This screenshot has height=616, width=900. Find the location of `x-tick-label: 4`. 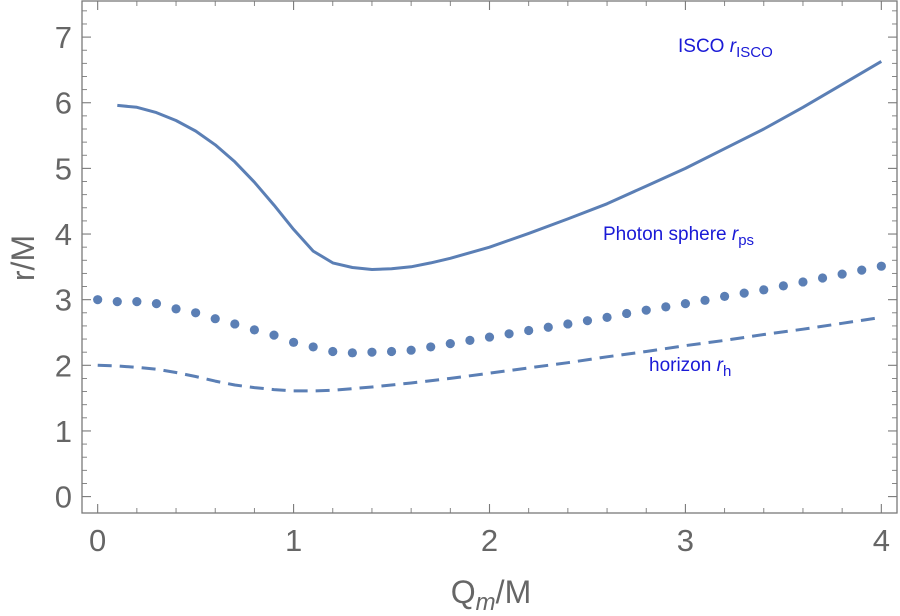

x-tick-label: 4 is located at coordinates (881, 540).